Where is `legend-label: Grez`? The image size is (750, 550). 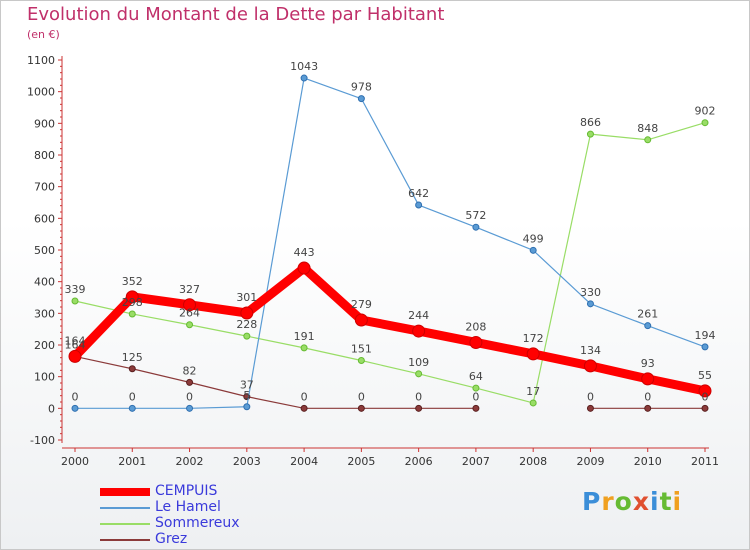 legend-label: Grez is located at coordinates (171, 539).